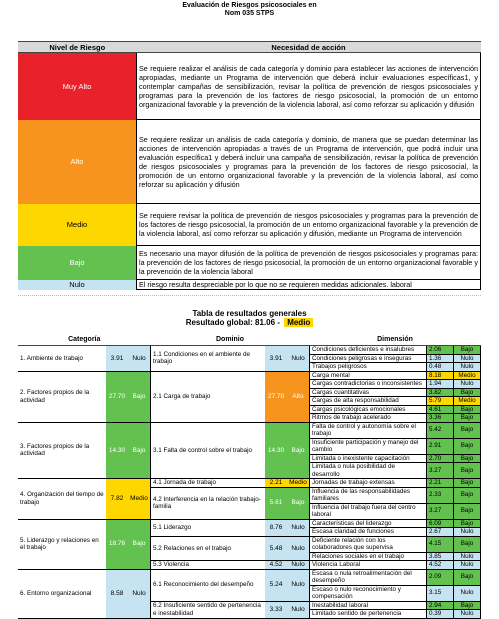 The image size is (499, 619). What do you see at coordinates (368, 409) in the screenshot?
I see `dimension-name: Cargas psicológicas emocionales` at bounding box center [368, 409].